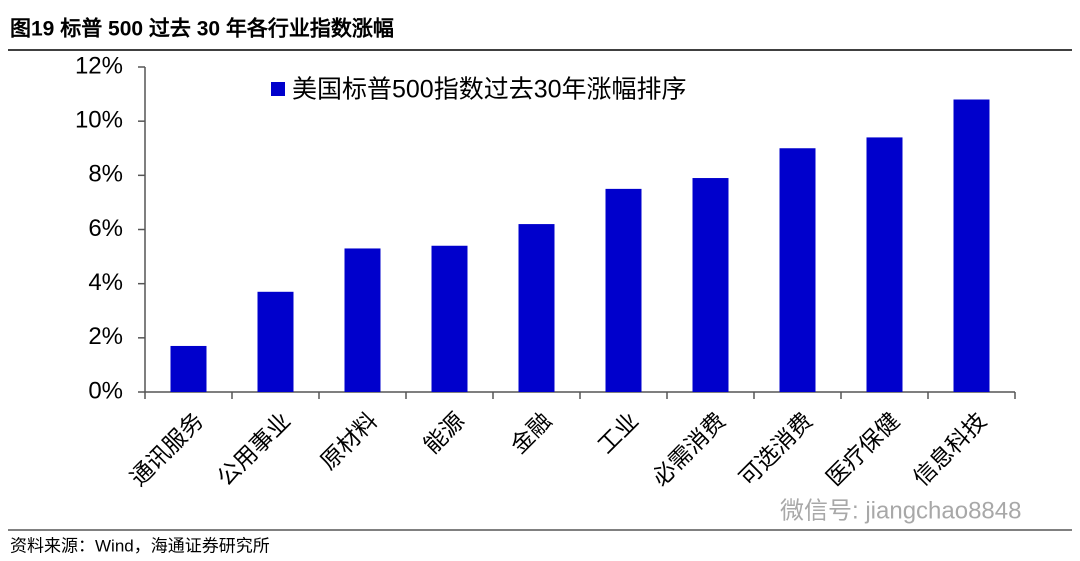 This screenshot has height=561, width=1080. What do you see at coordinates (775, 448) in the screenshot?
I see `x-tick-label: 可选消费` at bounding box center [775, 448].